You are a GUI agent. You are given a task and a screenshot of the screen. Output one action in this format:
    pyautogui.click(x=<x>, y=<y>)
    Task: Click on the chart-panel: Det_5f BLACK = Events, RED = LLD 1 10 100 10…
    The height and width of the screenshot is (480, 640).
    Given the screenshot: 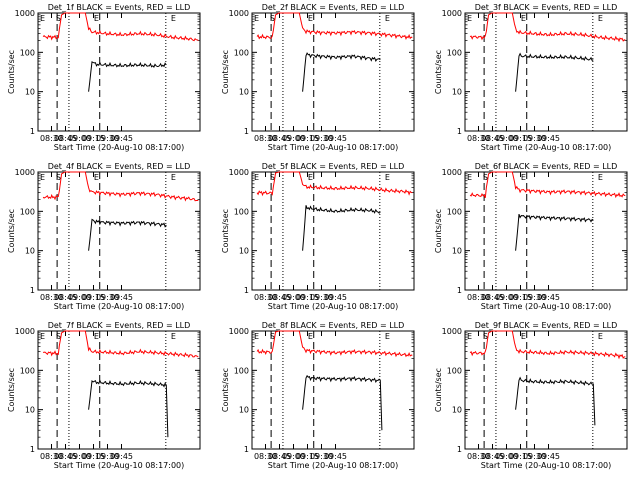 What is the action you would take?
    pyautogui.click(x=318, y=236)
    